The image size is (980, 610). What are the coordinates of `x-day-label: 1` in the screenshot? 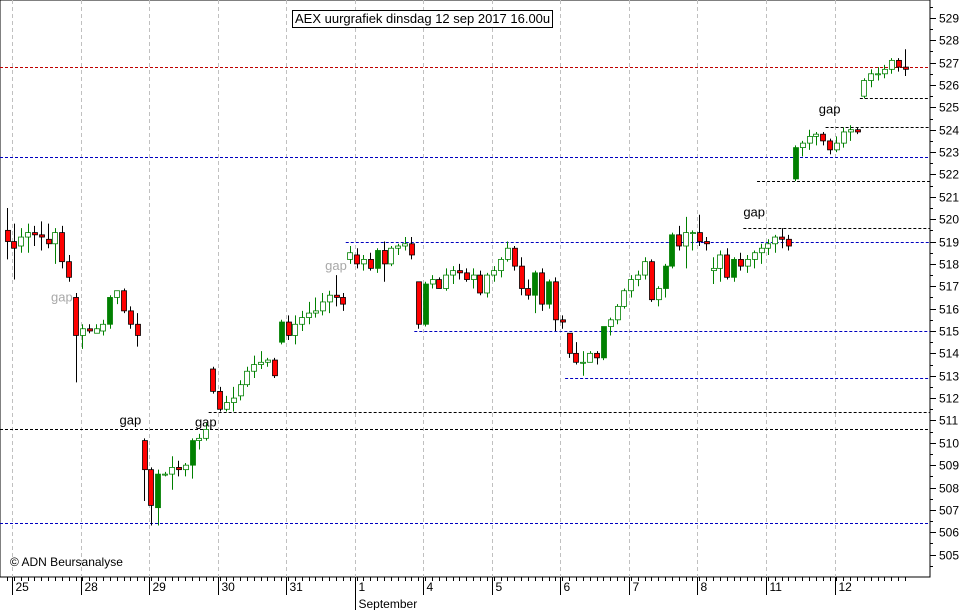 It's located at (362, 587).